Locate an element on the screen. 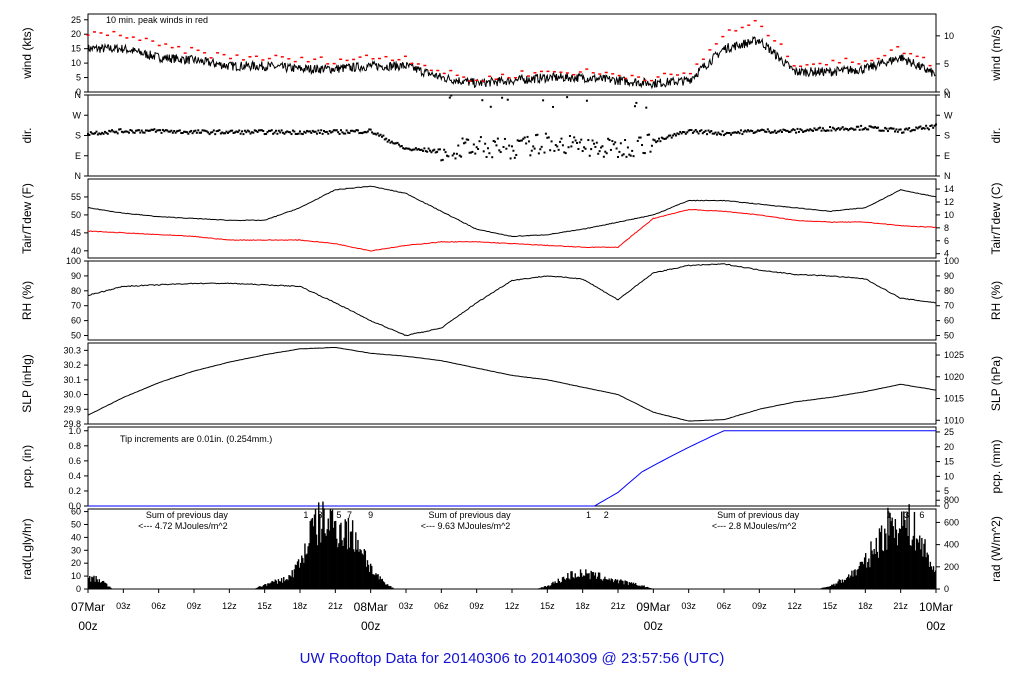 Image resolution: width=1024 pixels, height=700 pixels. temp-right-tick-label: 6 is located at coordinates (946, 241).